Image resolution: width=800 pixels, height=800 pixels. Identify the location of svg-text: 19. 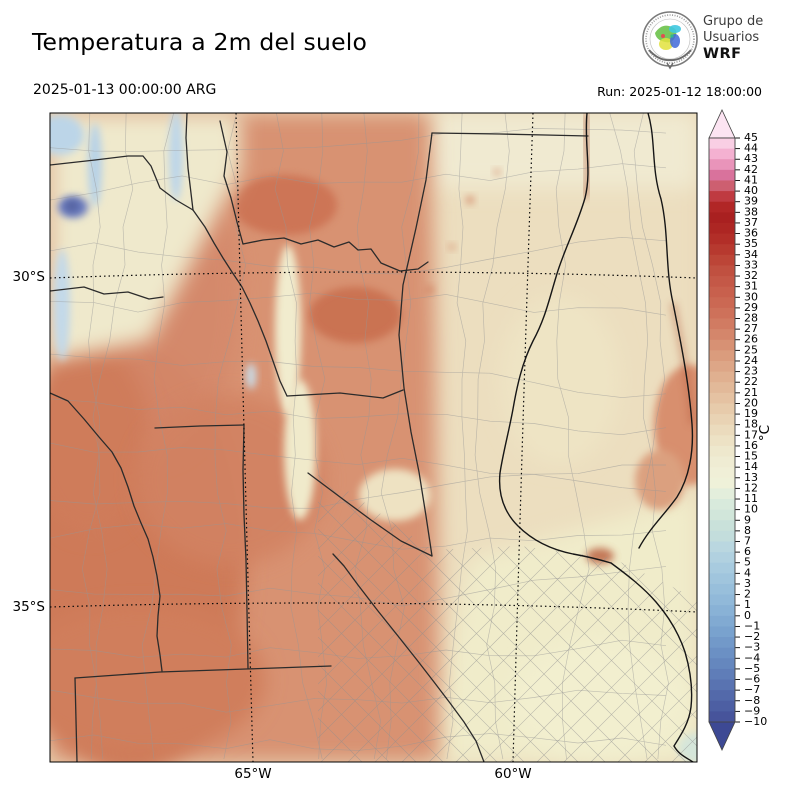
(751, 413).